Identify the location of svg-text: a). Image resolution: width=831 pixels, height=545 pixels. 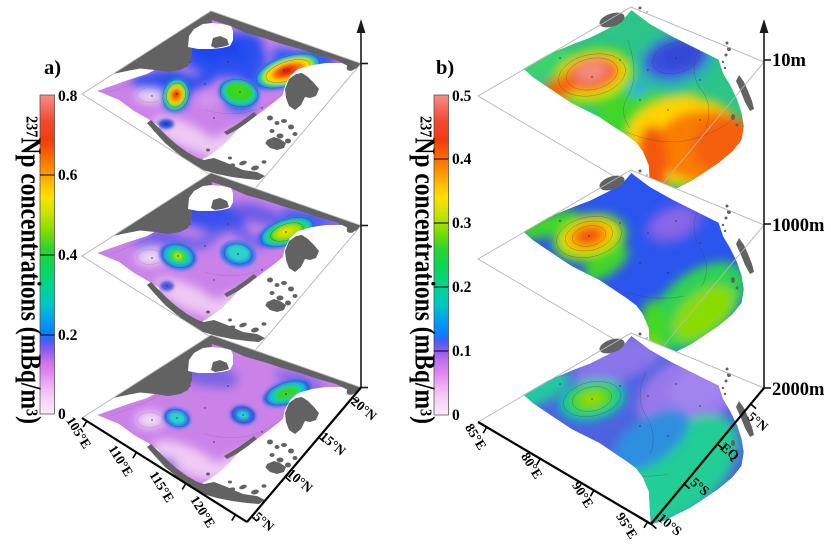
(52, 68).